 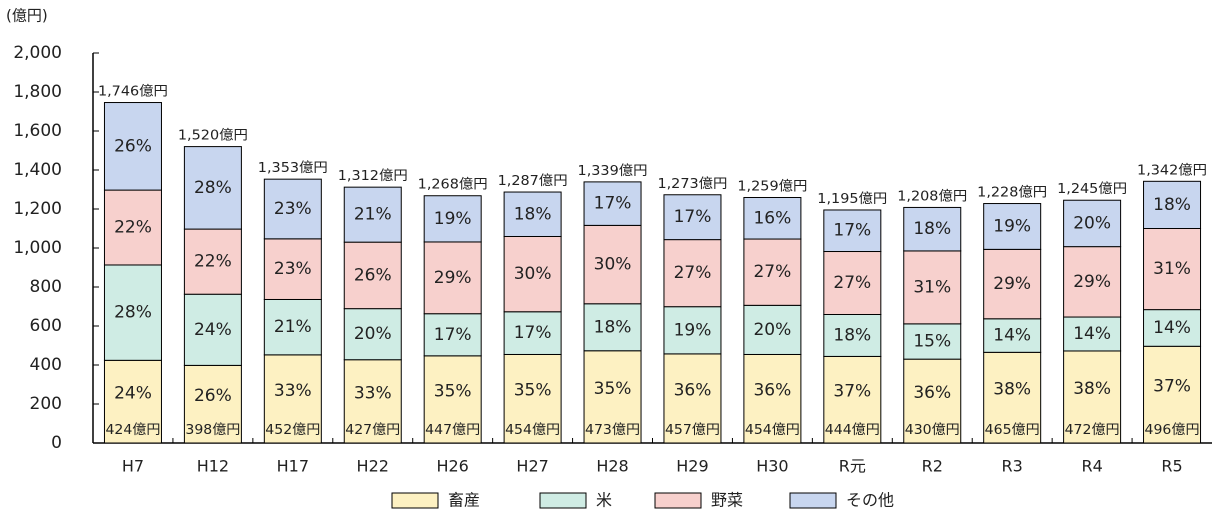 I want to click on x-tick-label: R2, so click(x=932, y=466).